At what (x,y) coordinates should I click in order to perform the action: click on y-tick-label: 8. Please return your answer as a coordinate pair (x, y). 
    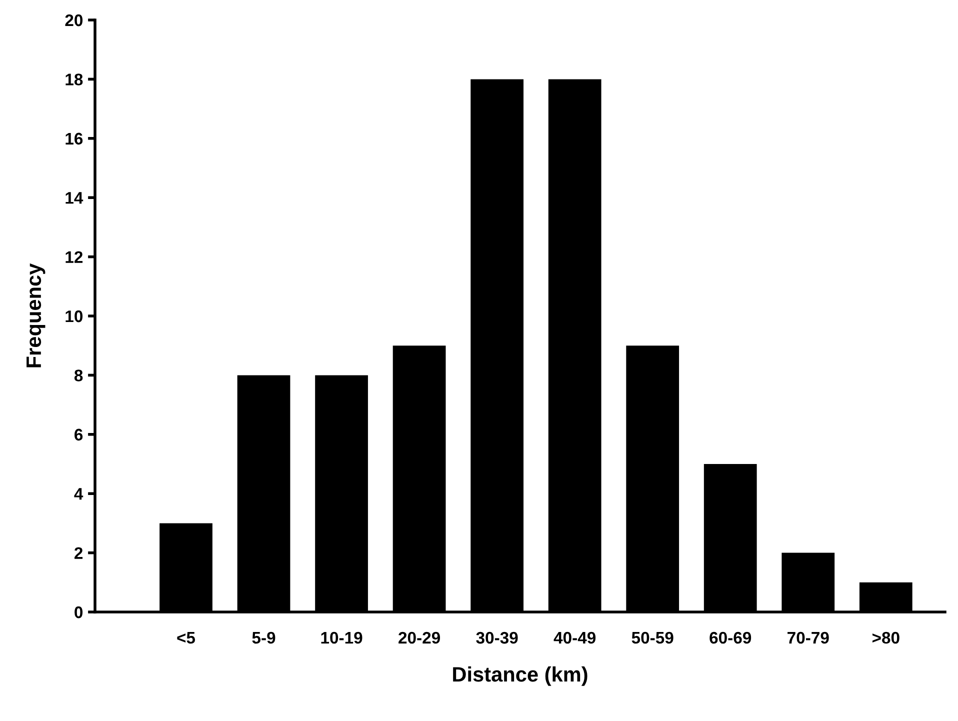
    Looking at the image, I should click on (78, 376).